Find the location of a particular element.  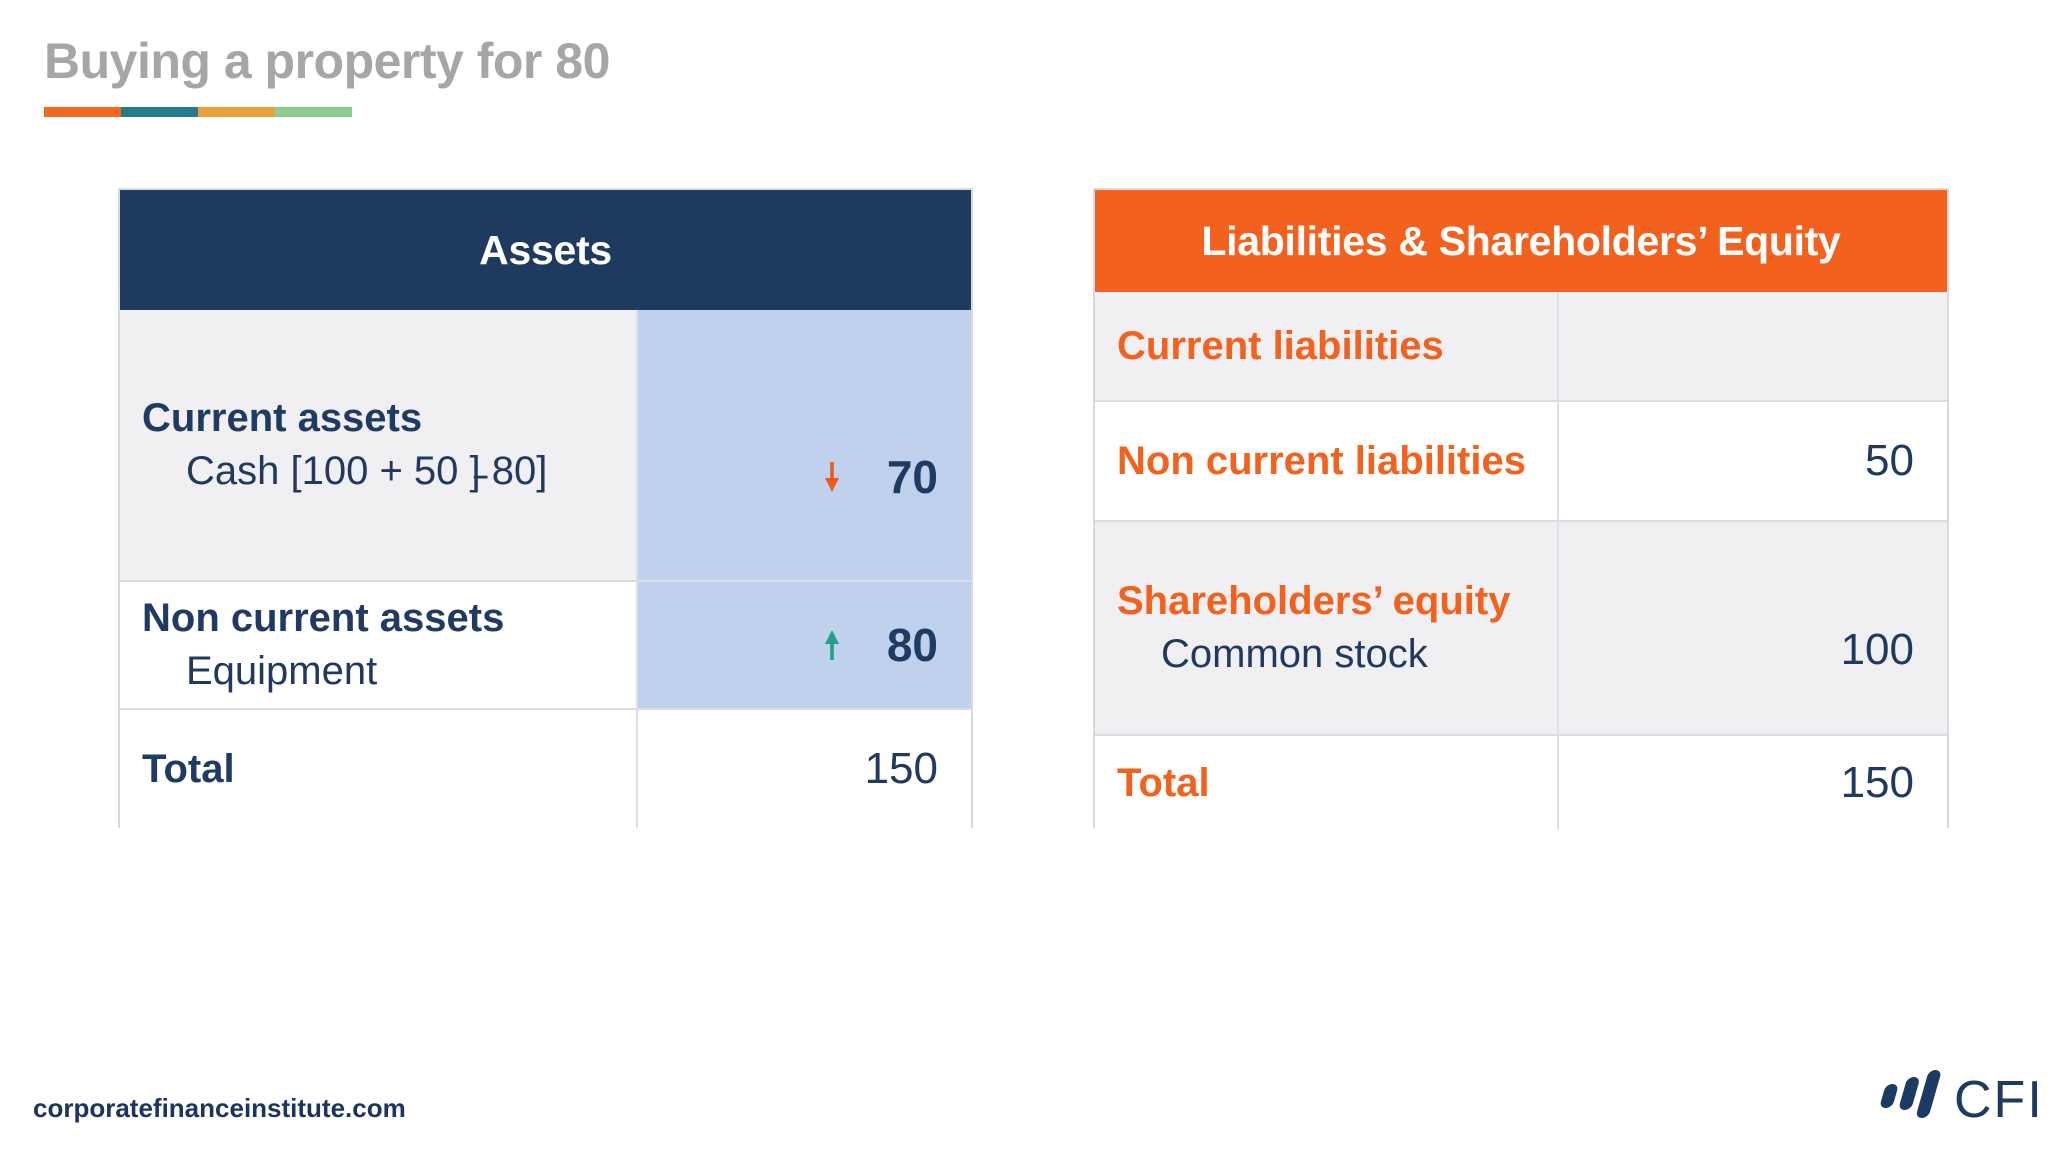

footer-website-url: corporatefinanceinstitute.com is located at coordinates (219, 1108).